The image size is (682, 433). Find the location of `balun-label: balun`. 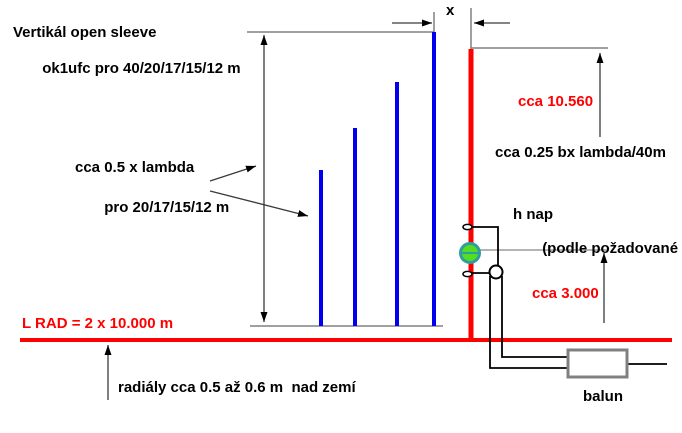

balun-label: balun is located at coordinates (603, 396).